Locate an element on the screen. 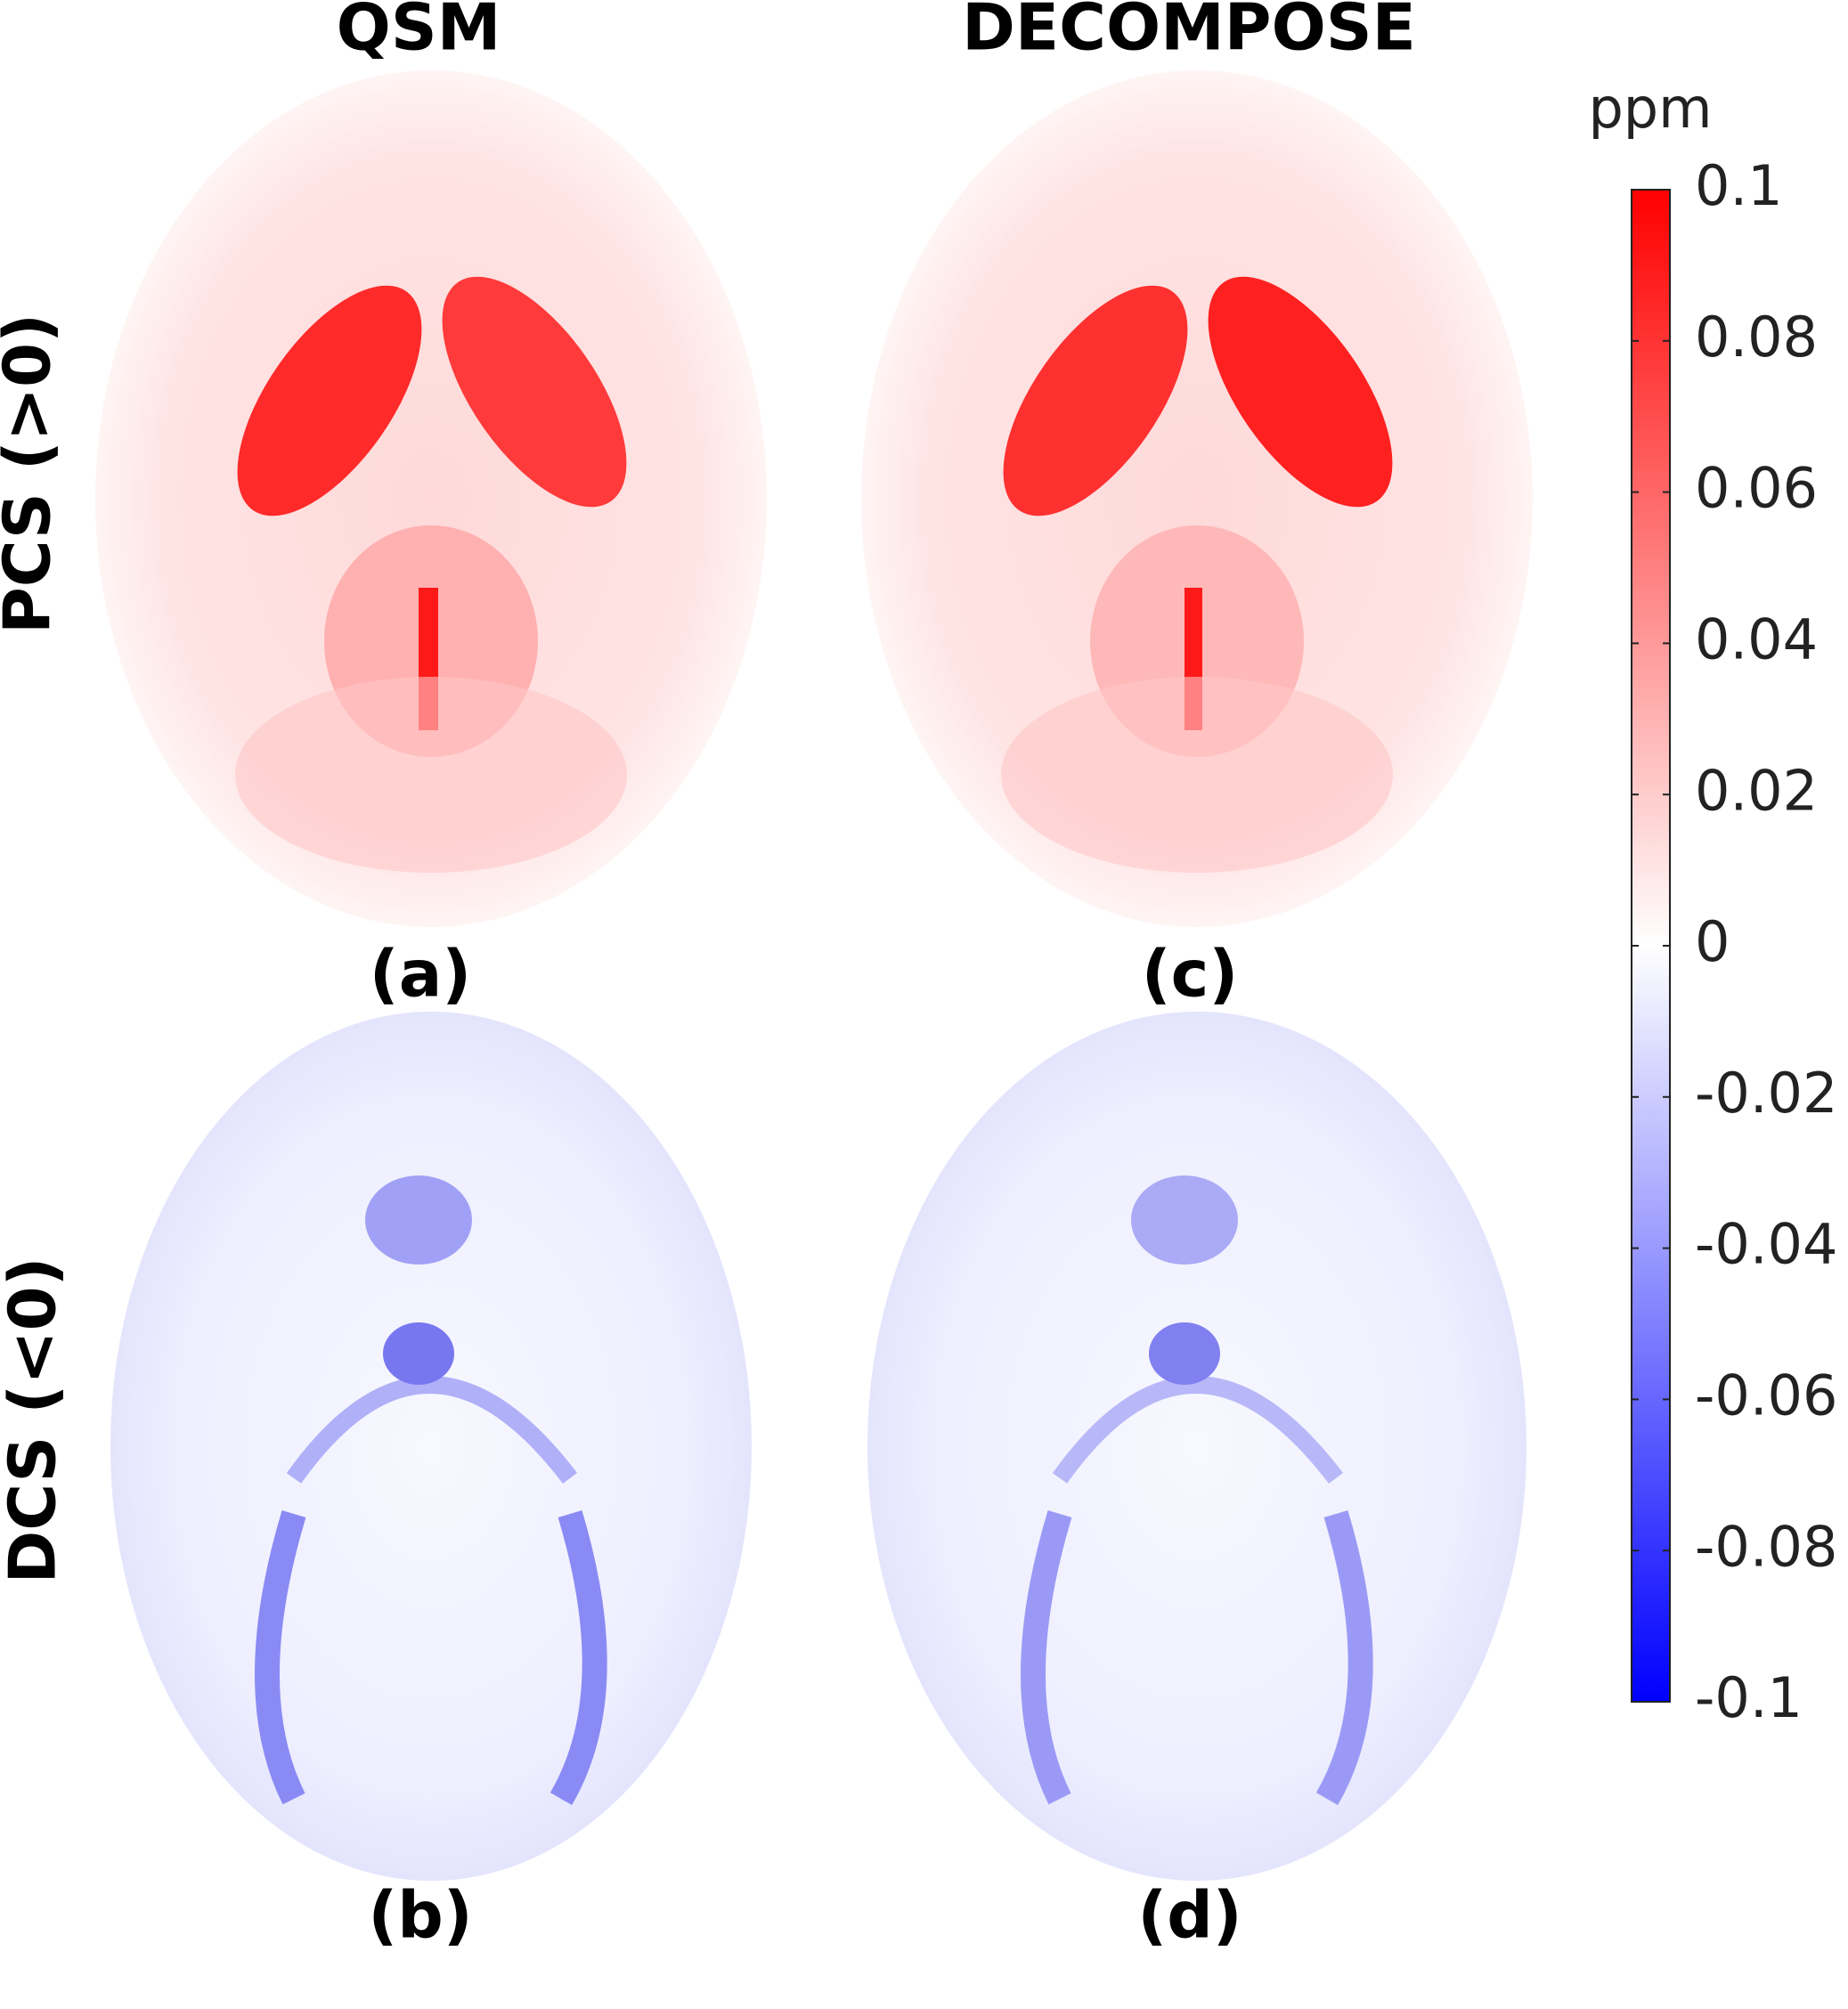 The width and height of the screenshot is (1848, 2009). tick-label: -0.02 is located at coordinates (1766, 1093).